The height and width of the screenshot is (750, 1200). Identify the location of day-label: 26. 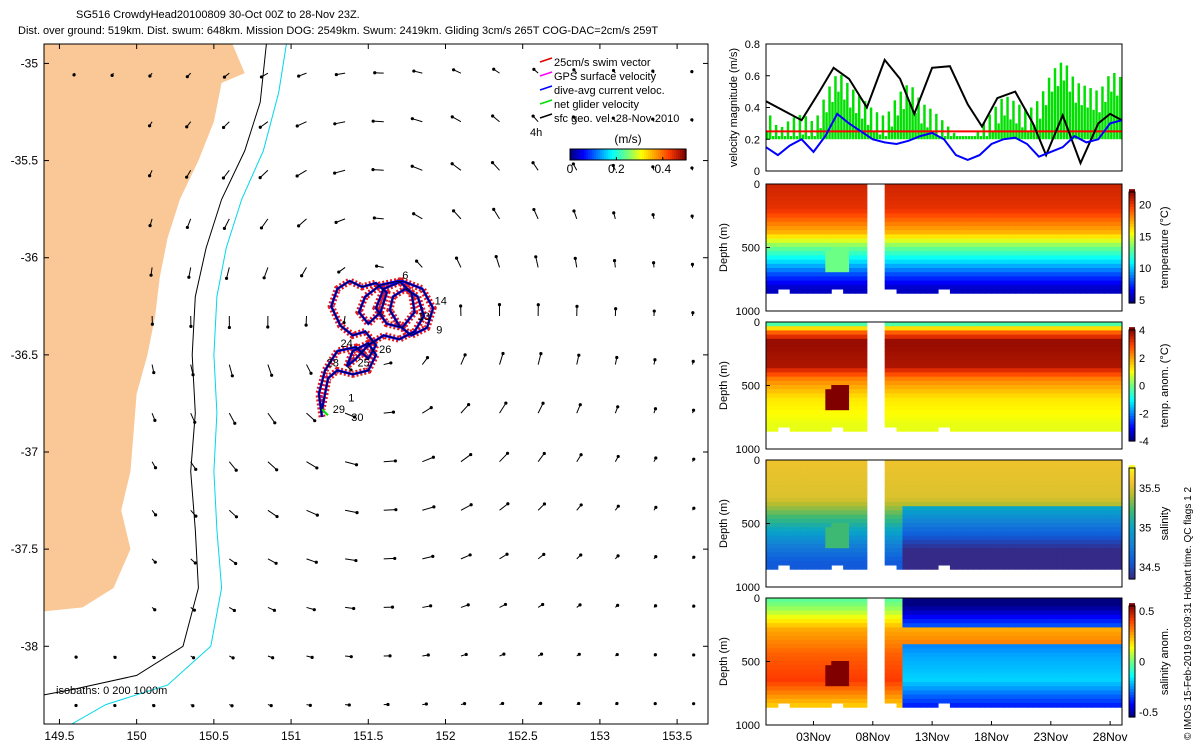
(385, 350).